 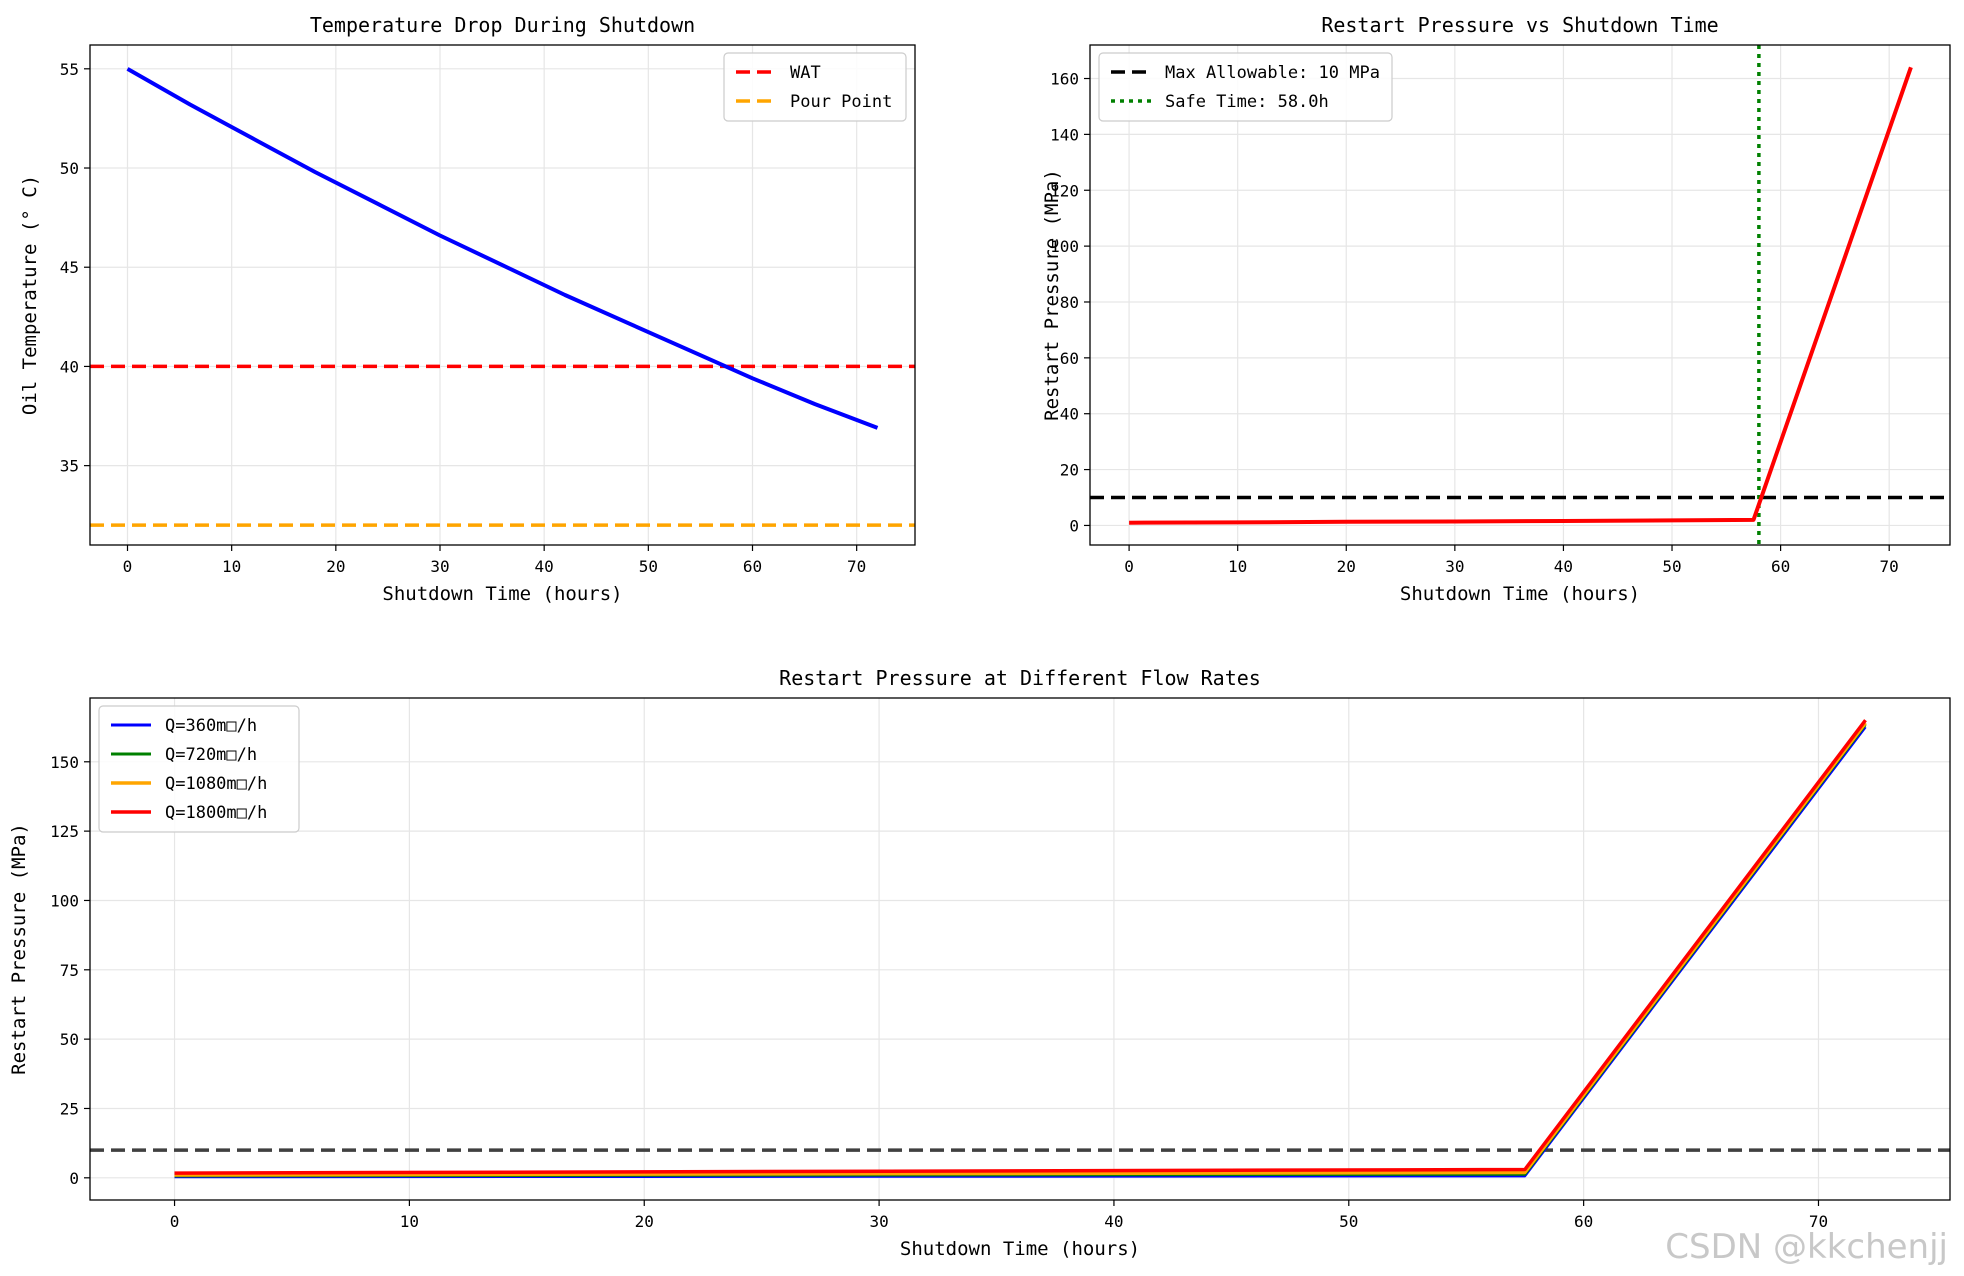 I want to click on legend: Q=360m□/h Q=720m□/h Q=1080m□/h Q=1800m□/h, so click(x=199, y=769).